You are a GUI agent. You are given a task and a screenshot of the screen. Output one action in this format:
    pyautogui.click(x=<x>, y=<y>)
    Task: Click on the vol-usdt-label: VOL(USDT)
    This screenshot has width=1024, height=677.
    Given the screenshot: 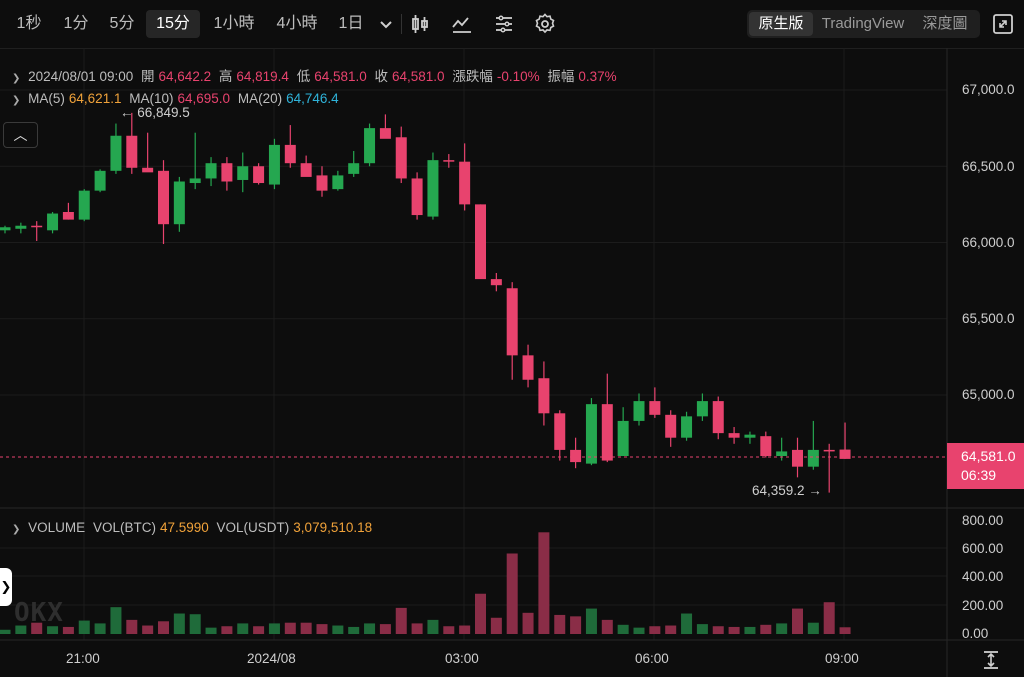 What is the action you would take?
    pyautogui.click(x=253, y=527)
    